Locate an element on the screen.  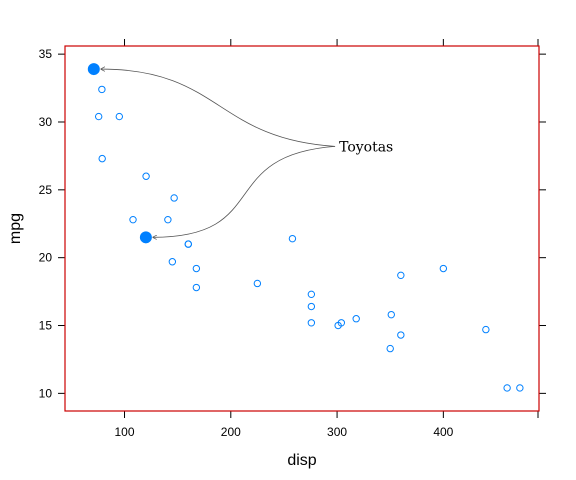
y-tick-label: 15 is located at coordinates (46, 326).